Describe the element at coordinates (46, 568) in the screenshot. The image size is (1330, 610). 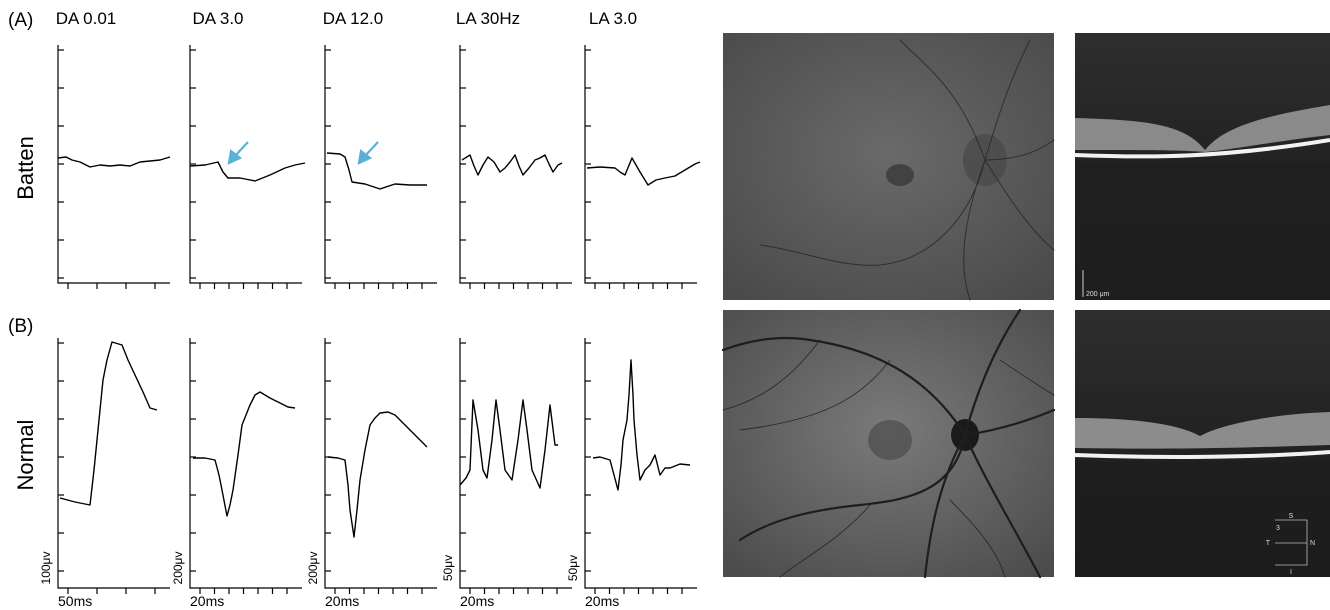
I see `amplitude-scale: 100μv` at that location.